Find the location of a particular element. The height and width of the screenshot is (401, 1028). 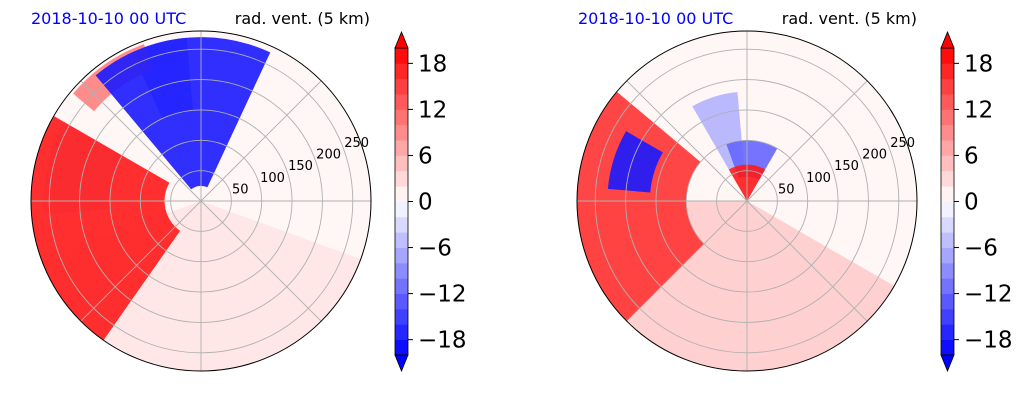

colorbar-right: −18 −12 −6 0 6 12 18 is located at coordinates (976, 201).